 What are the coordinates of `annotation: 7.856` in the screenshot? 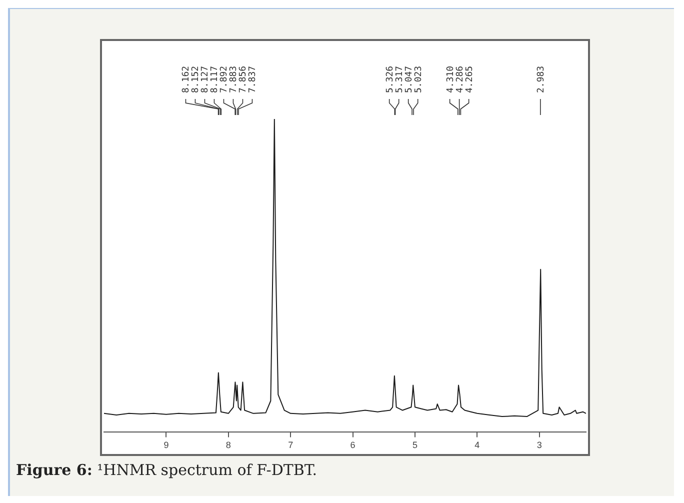 It's located at (243, 79).